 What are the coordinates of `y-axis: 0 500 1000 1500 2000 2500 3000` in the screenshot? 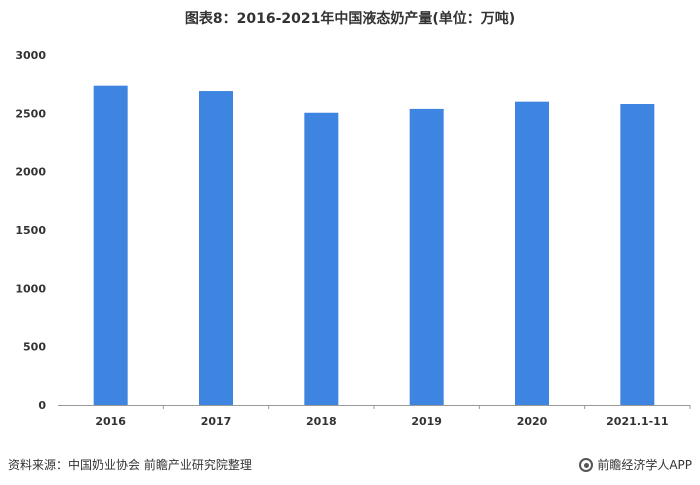 It's located at (30, 230).